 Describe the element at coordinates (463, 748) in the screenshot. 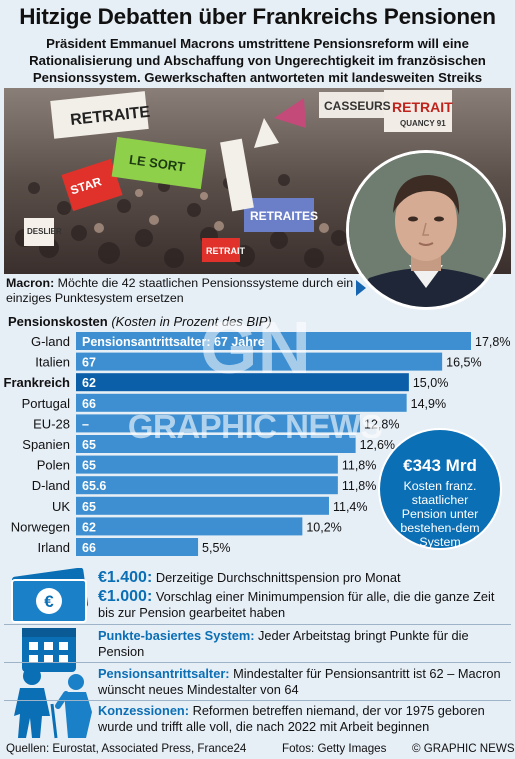

I see `footer-copyright: © GRAPHIC NEWS` at that location.